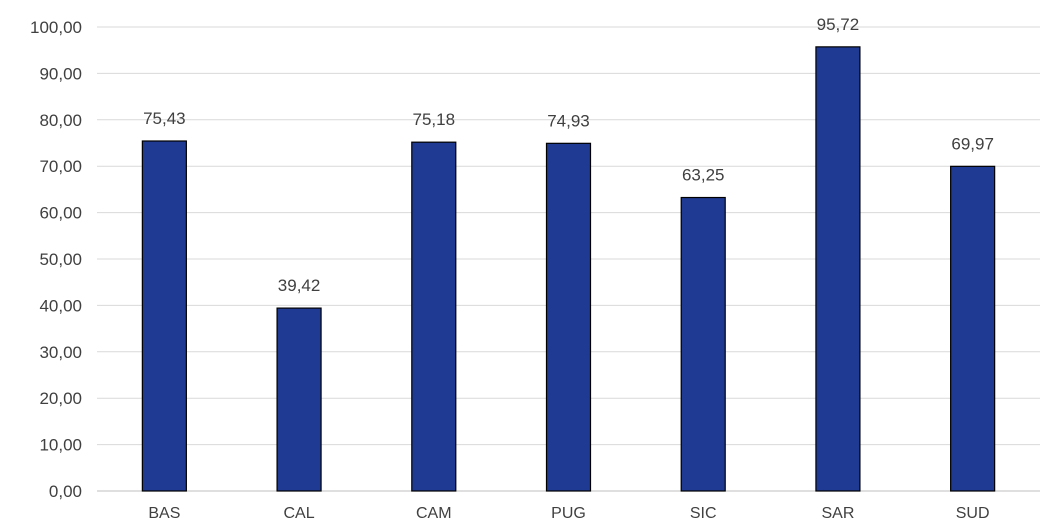 Image resolution: width=1049 pixels, height=526 pixels. Describe the element at coordinates (164, 513) in the screenshot. I see `x-tick-label: BAS` at that location.